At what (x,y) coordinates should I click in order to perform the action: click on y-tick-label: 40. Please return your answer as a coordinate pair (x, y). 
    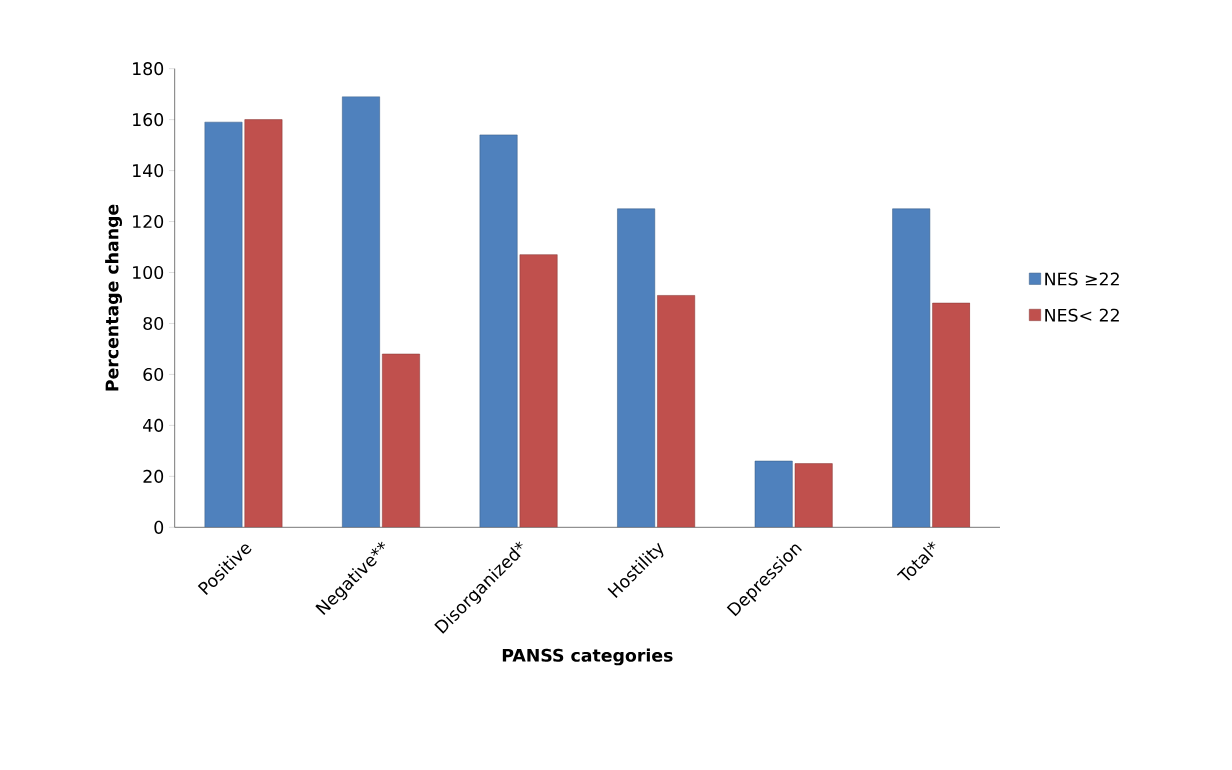
    Looking at the image, I should click on (153, 425).